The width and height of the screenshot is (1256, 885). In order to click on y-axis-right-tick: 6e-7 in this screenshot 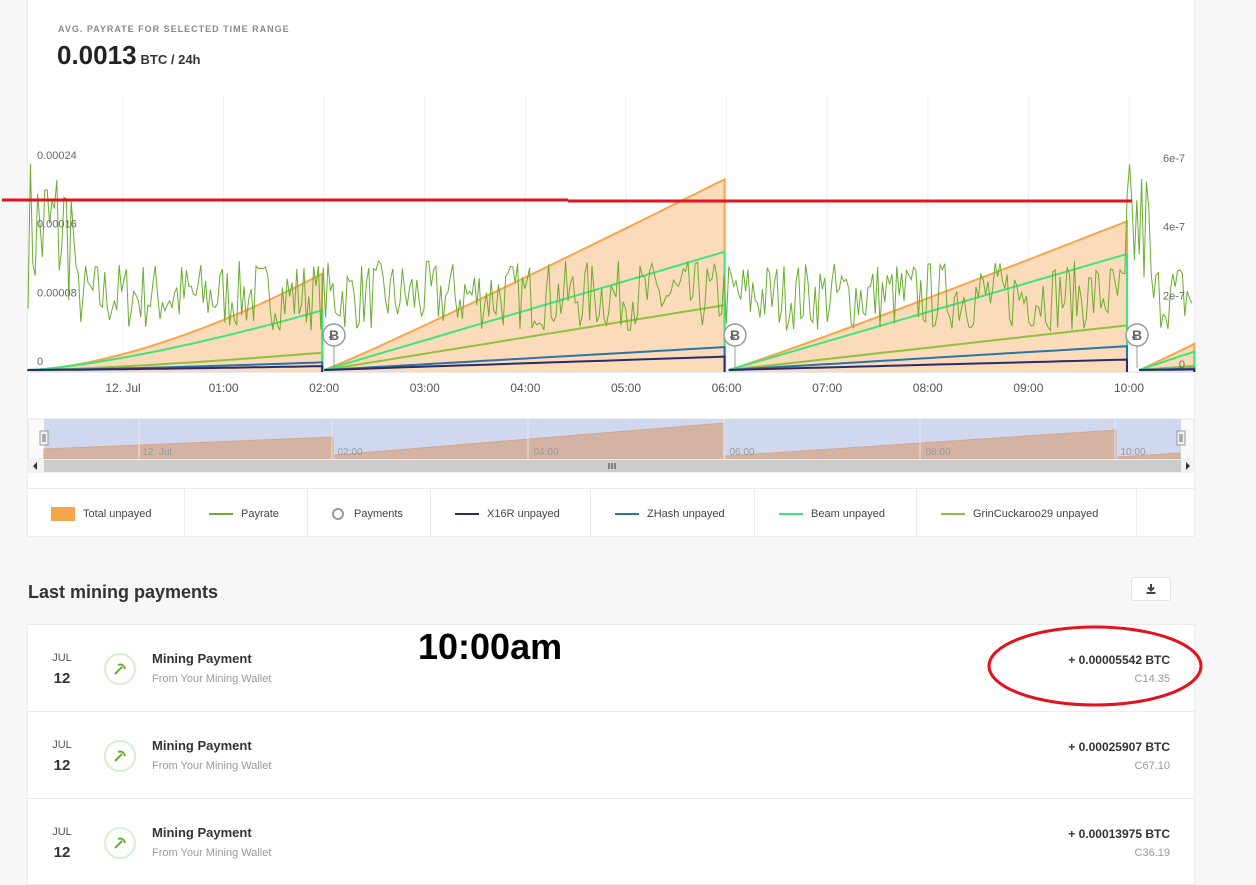, I will do `click(1174, 159)`.